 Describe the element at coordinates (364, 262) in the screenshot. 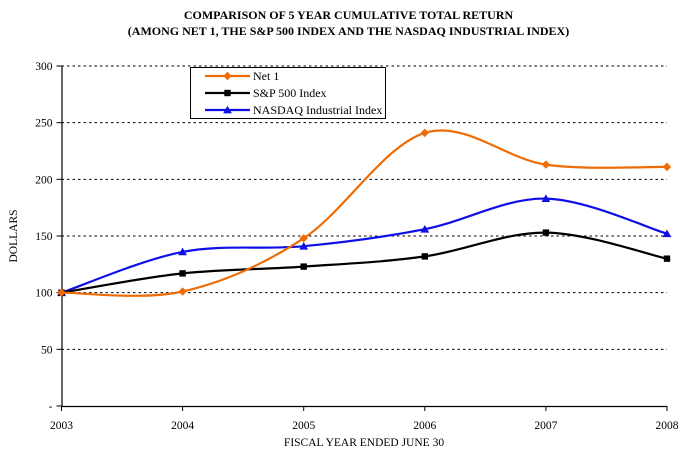

I see `series-line-s-p-500-index` at that location.